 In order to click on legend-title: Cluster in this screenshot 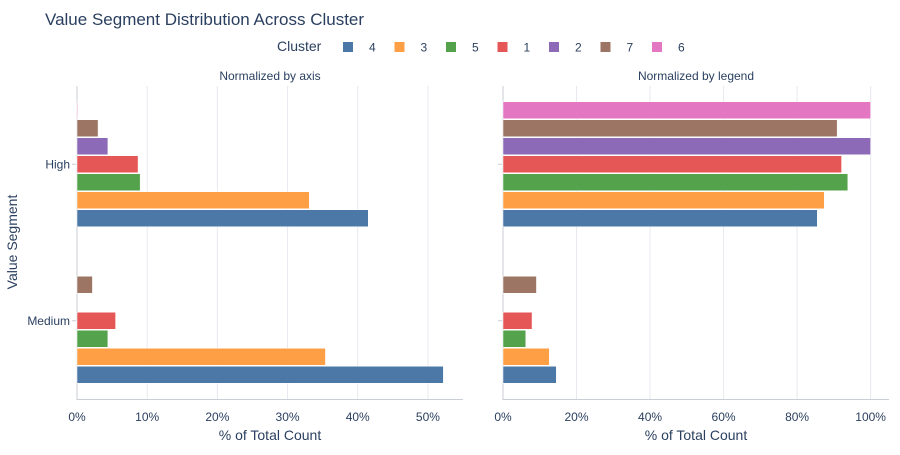, I will do `click(299, 46)`.